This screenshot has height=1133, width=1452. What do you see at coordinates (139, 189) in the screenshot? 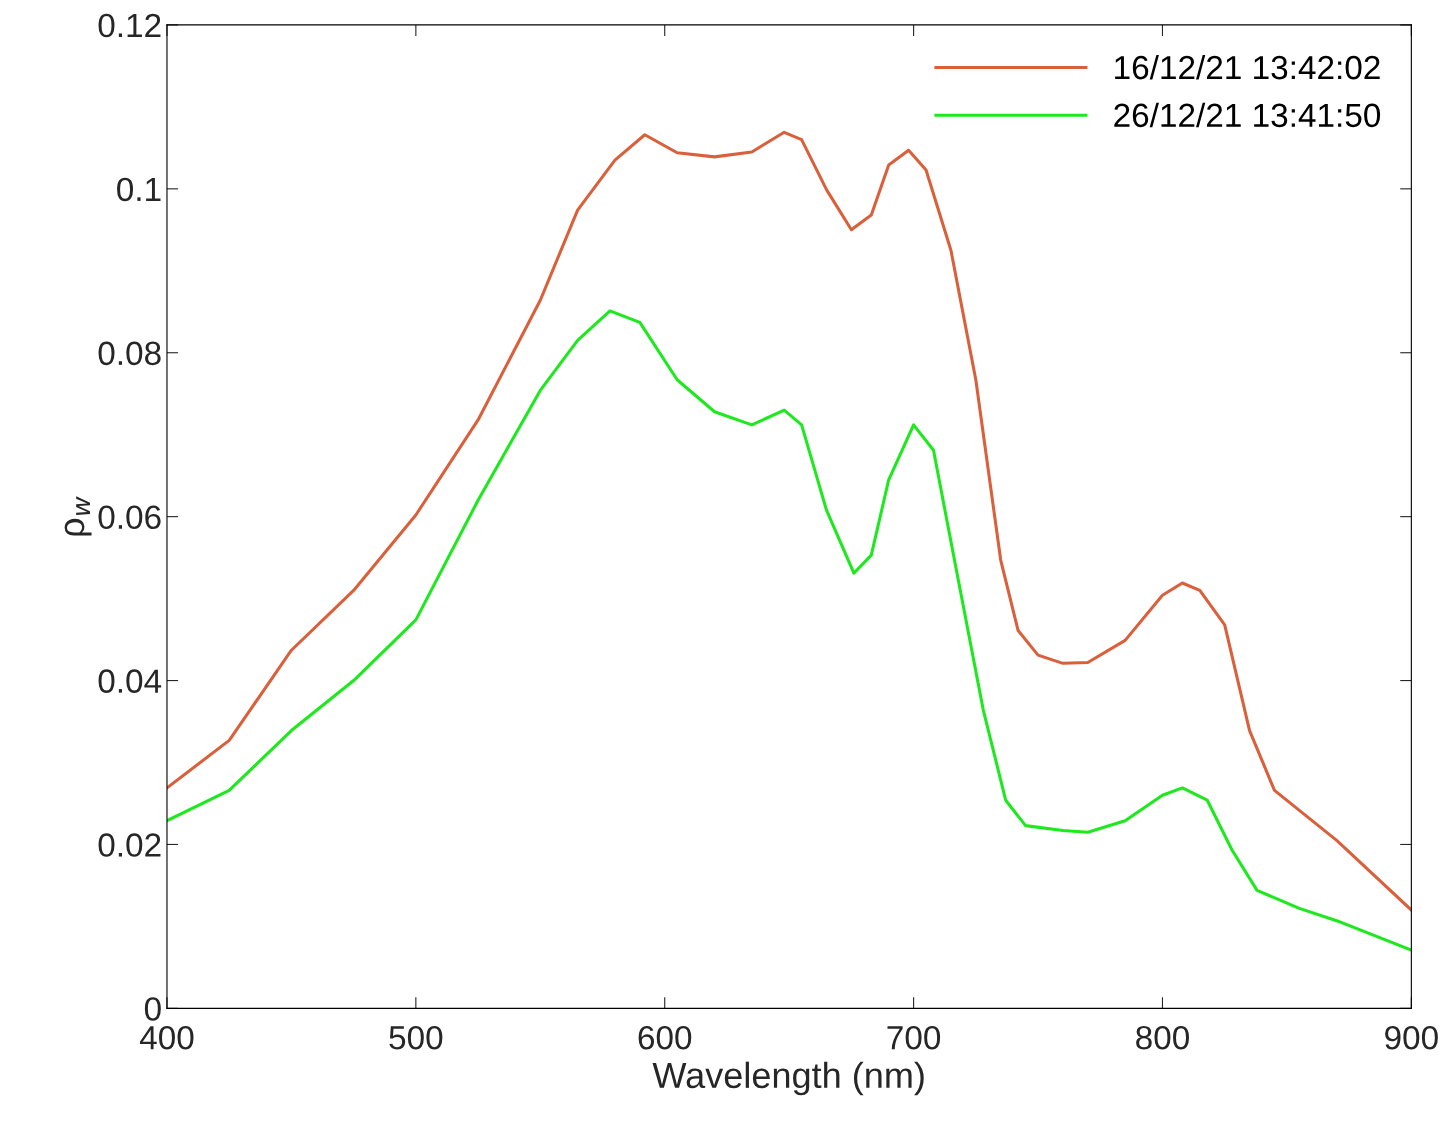
I see `y-tick-label: 0.1` at bounding box center [139, 189].